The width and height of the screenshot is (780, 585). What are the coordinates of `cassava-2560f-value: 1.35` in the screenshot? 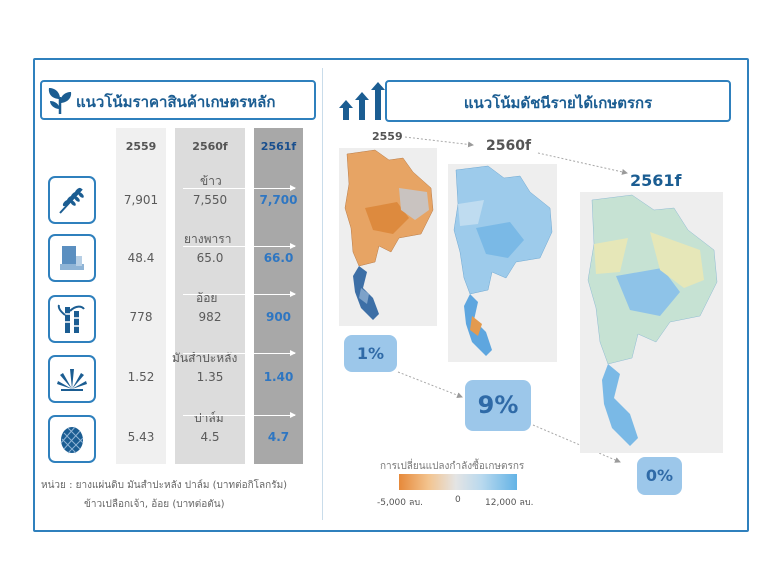 It's located at (210, 377).